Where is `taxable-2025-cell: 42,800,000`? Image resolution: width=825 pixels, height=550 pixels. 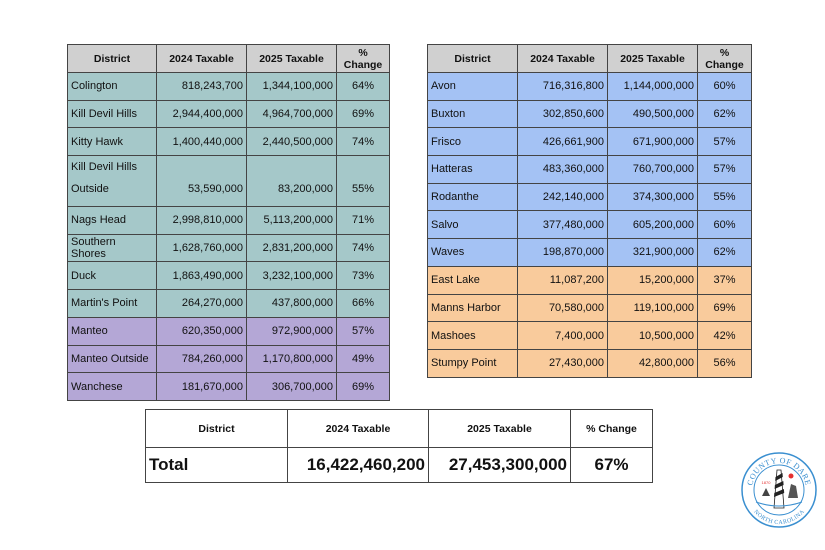 taxable-2025-cell: 42,800,000 is located at coordinates (652, 363).